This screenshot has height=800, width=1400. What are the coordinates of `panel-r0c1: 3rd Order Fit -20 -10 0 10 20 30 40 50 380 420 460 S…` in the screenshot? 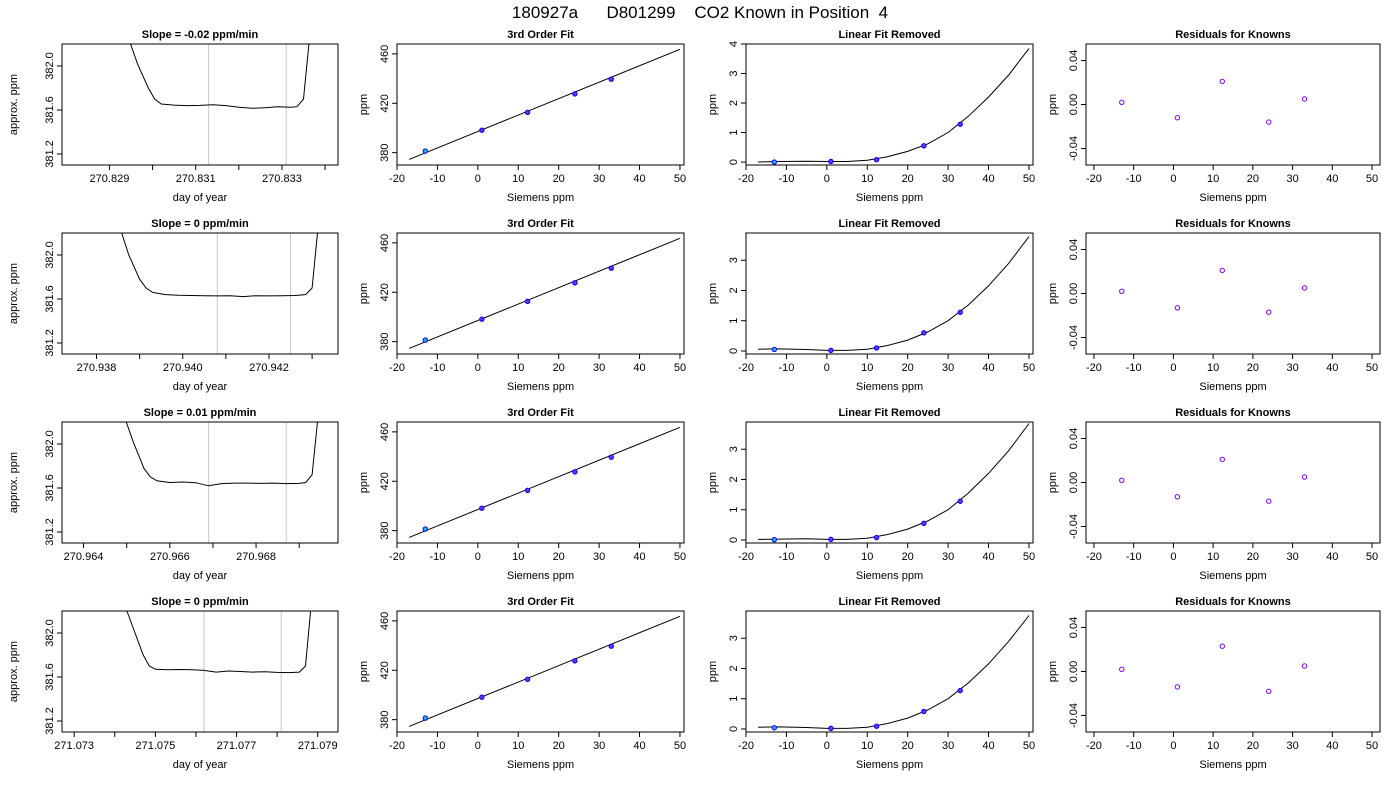 It's located at (522, 116).